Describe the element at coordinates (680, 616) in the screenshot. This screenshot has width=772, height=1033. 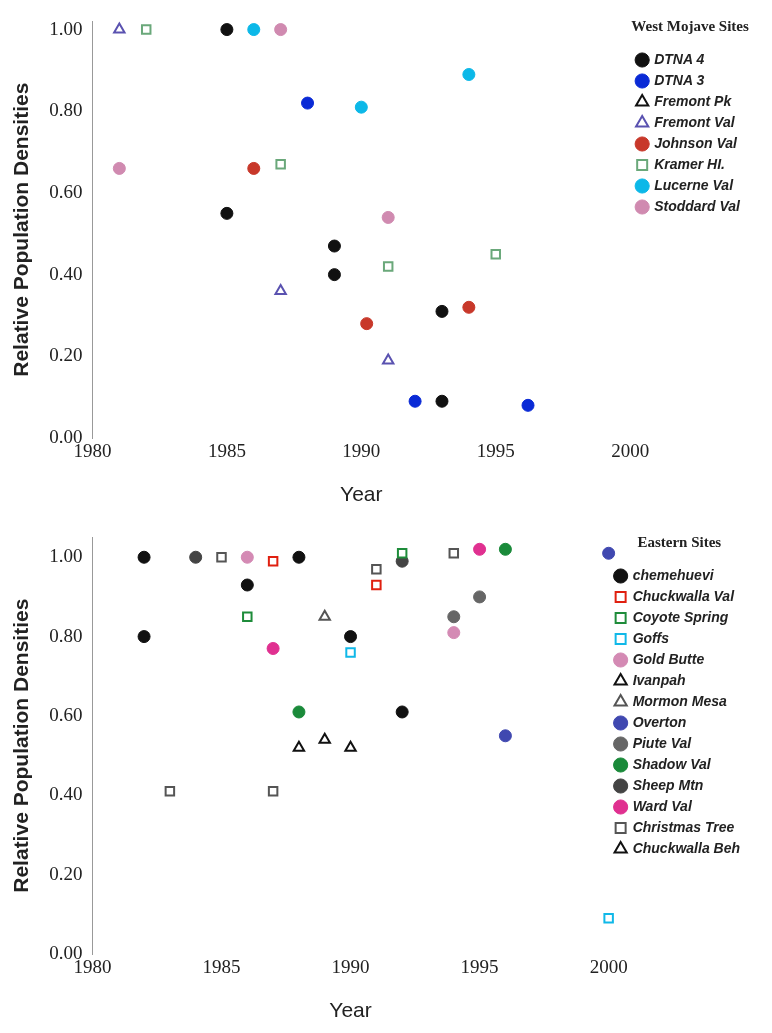
I see `legend-label: Coyote Spring` at that location.